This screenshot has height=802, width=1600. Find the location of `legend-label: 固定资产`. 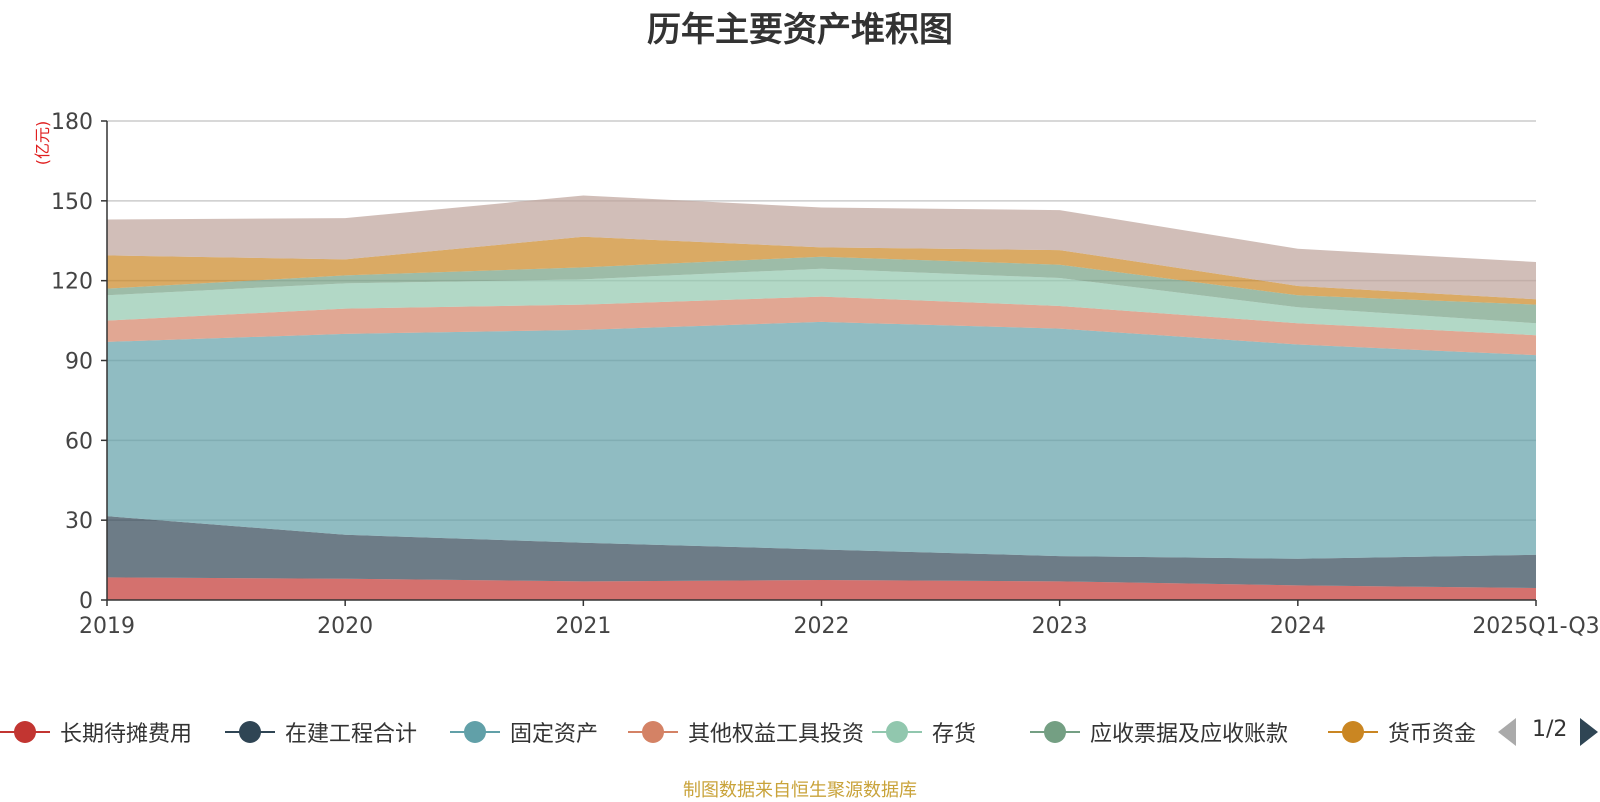

legend-label: 固定资产 is located at coordinates (554, 734).